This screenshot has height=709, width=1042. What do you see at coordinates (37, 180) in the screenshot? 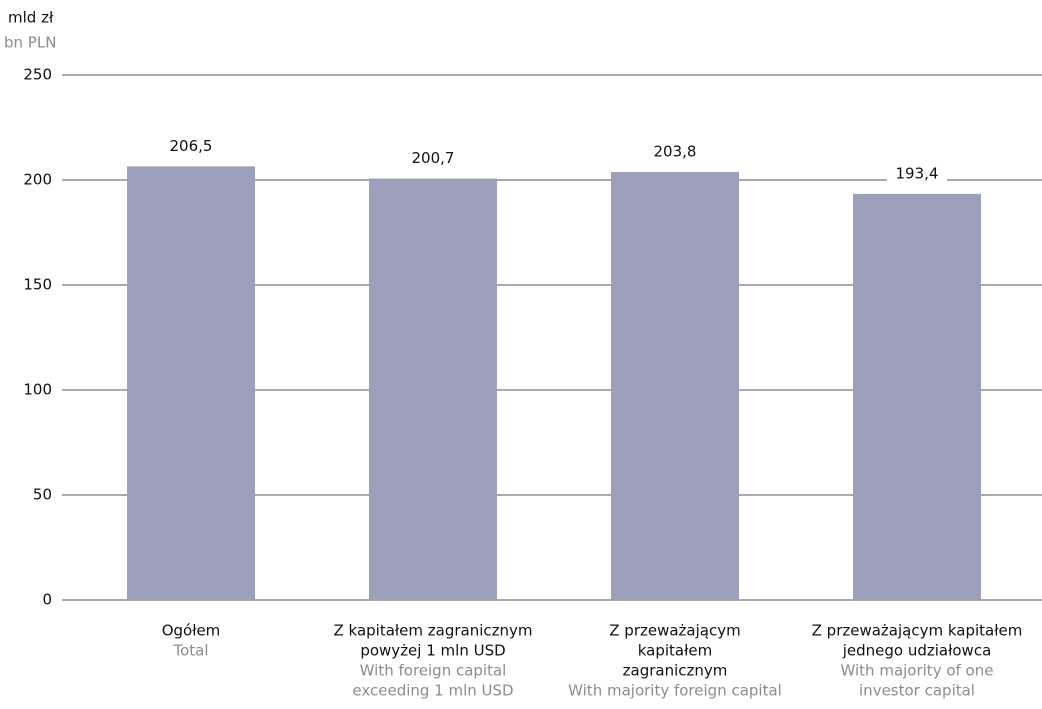
I see `y-tick-label: 200` at bounding box center [37, 180].